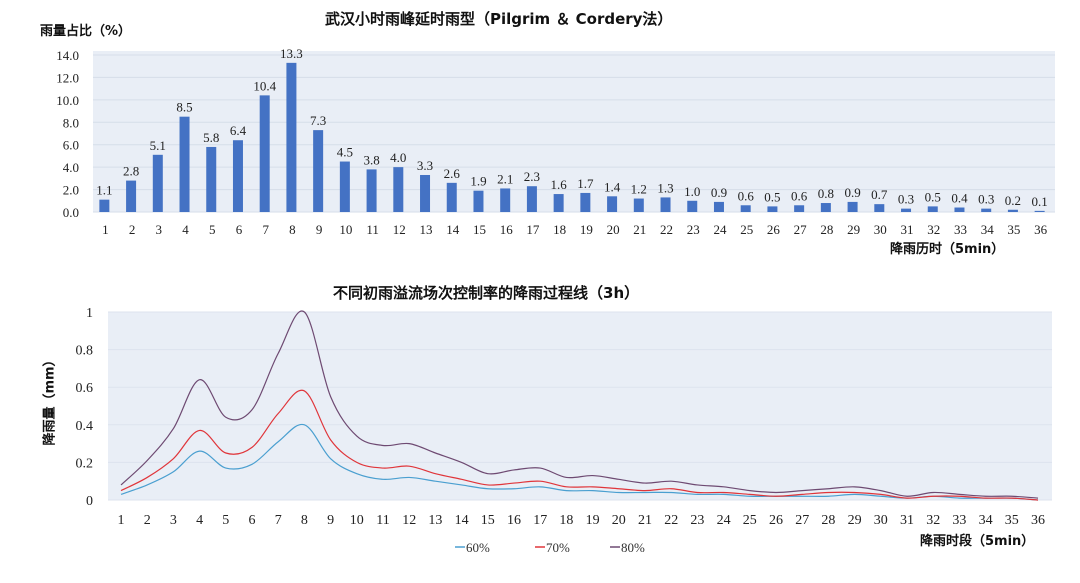  What do you see at coordinates (566, 520) in the screenshot?
I see `x-tick-label: 18` at bounding box center [566, 520].